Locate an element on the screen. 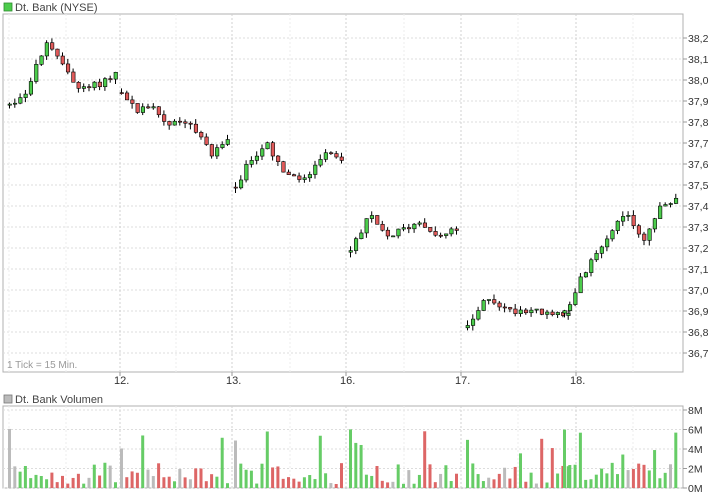 Image resolution: width=726 pixels, height=496 pixels. price-y-tick-label: 37,2 is located at coordinates (698, 249).